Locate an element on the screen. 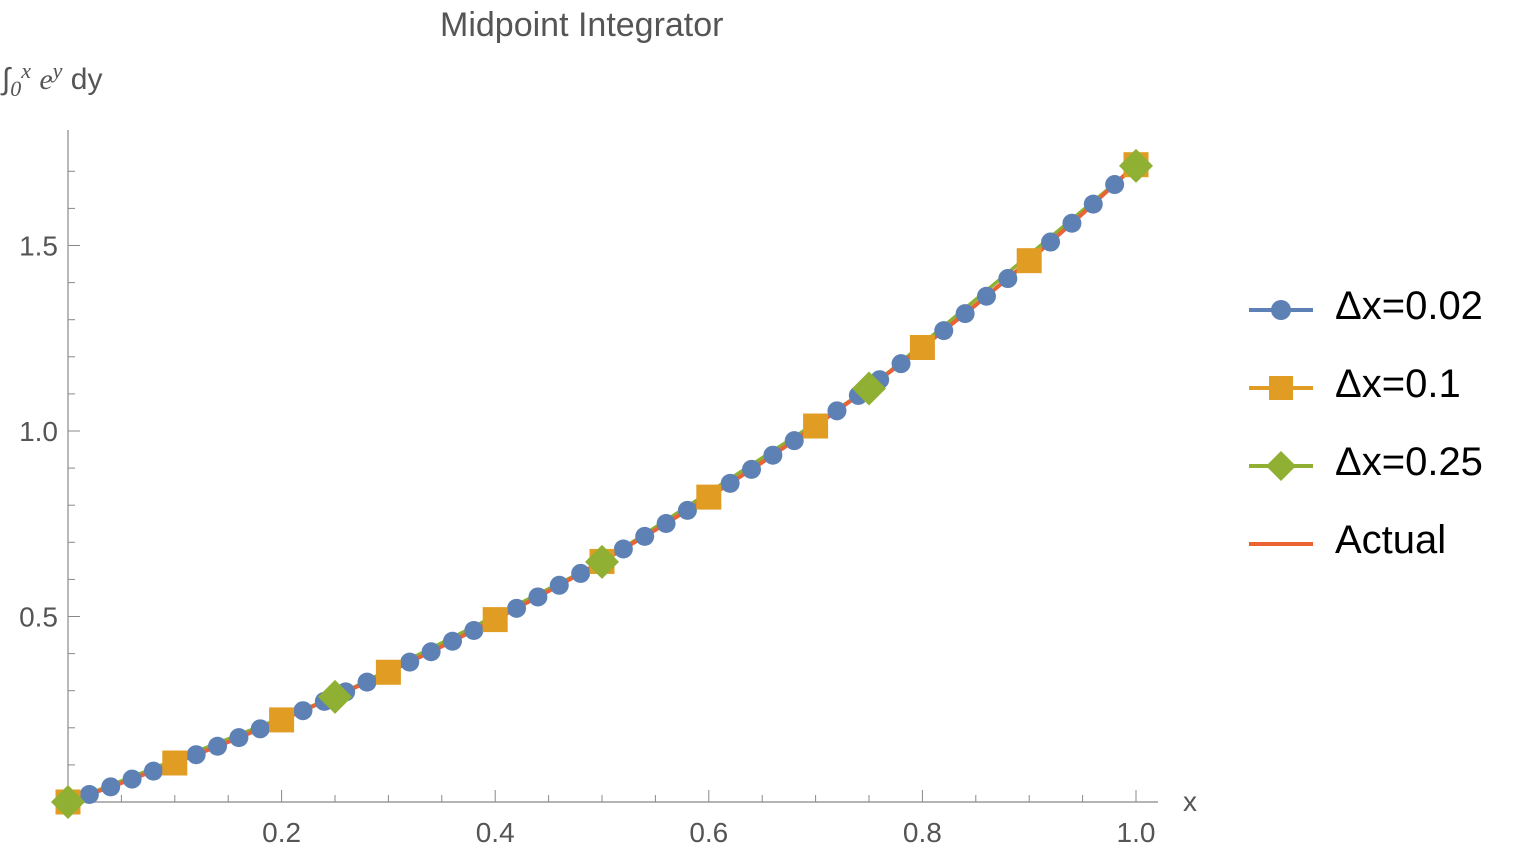  y-tick-label: 1.5 is located at coordinates (38, 246).